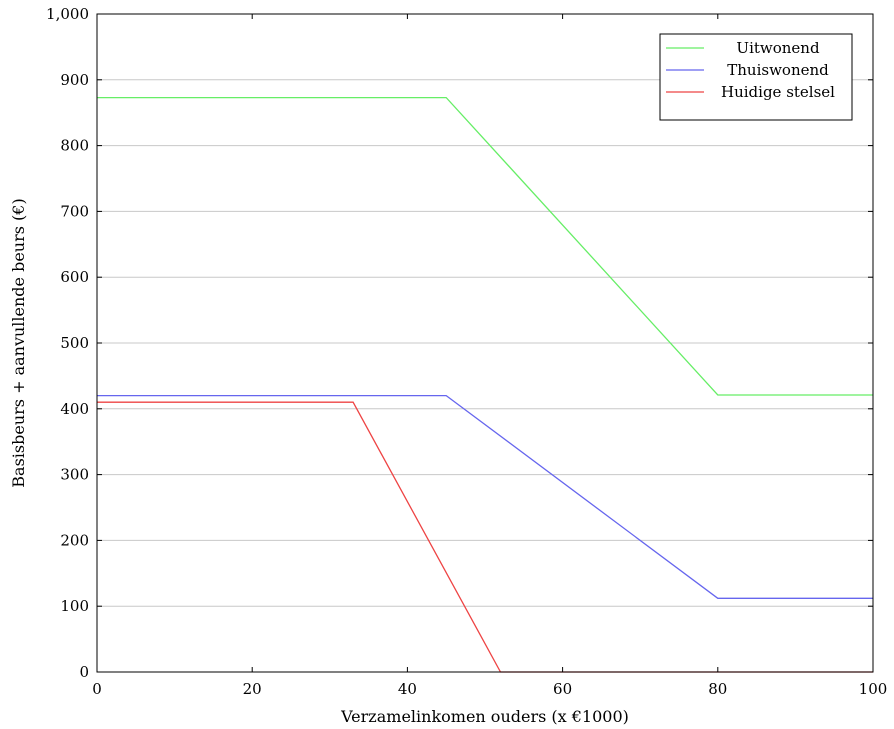 The height and width of the screenshot is (729, 894). What do you see at coordinates (18, 342) in the screenshot?
I see `y-axis-title: Basisbeurs + aanvullende beurs (€)` at bounding box center [18, 342].